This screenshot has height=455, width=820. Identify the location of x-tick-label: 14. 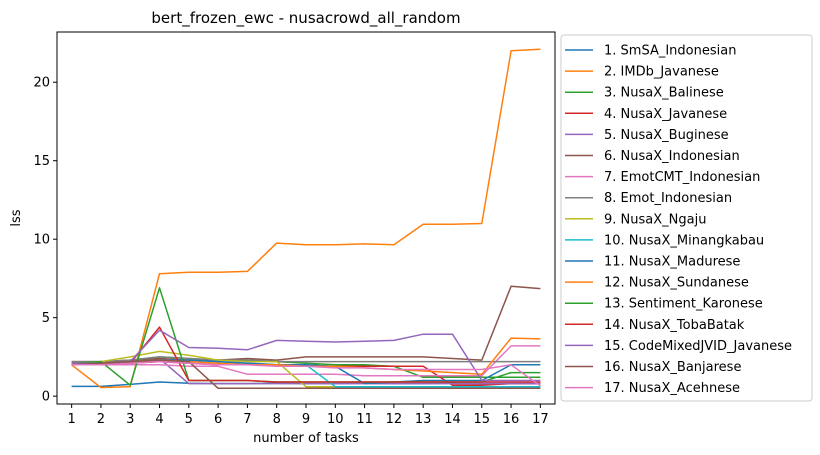
(452, 419).